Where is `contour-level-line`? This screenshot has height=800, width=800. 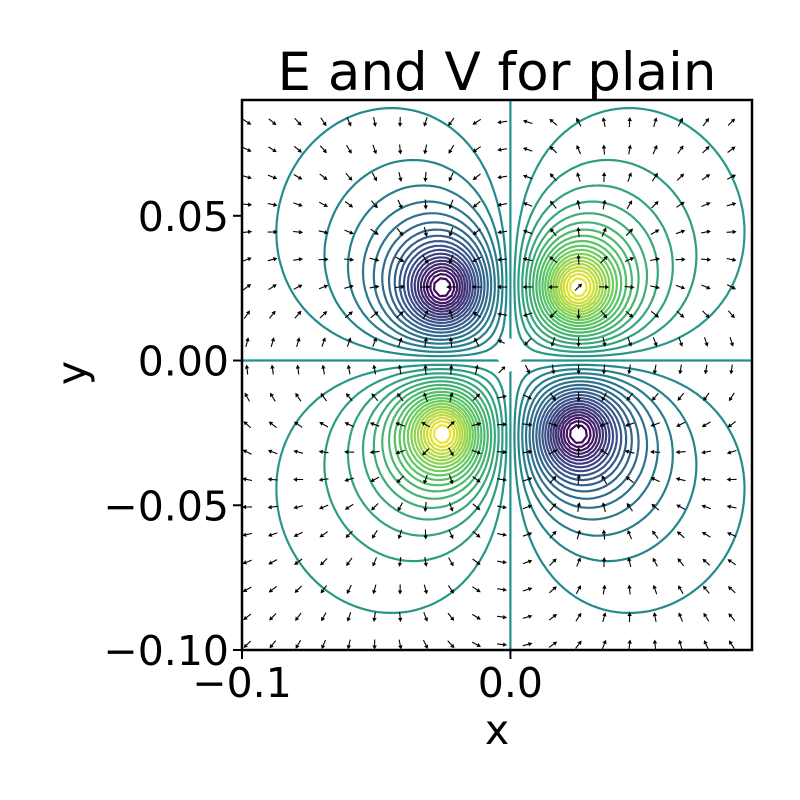 contour-level-line is located at coordinates (510, 360).